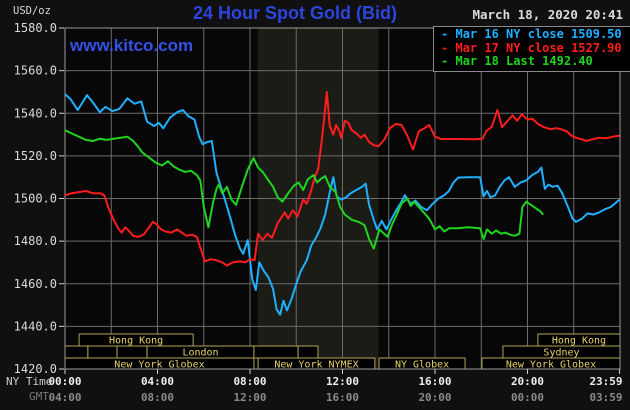 This screenshot has height=410, width=630. I want to click on ny-time-tick-label: 00:00, so click(64, 381).